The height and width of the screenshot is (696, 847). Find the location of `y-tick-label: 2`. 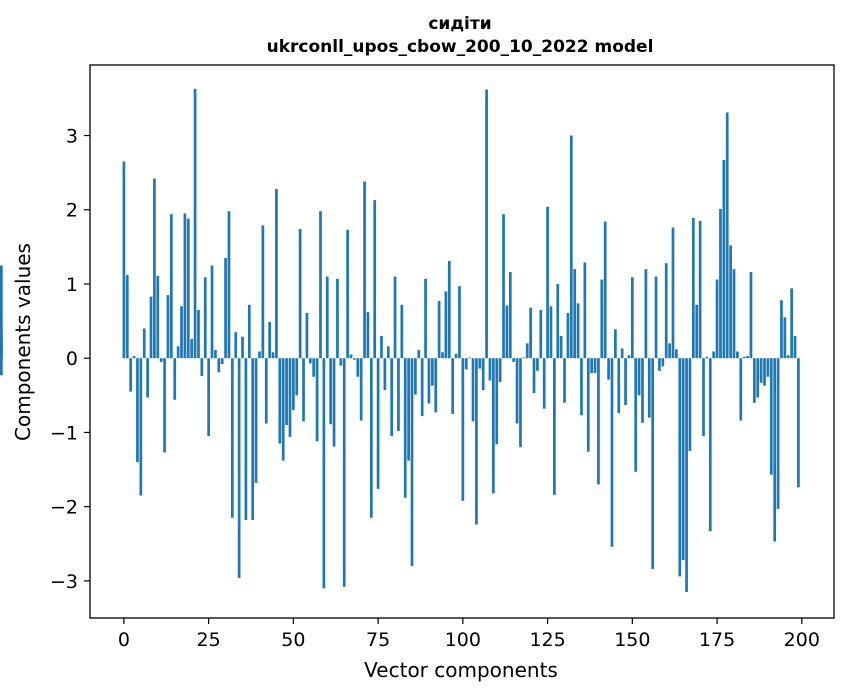

y-tick-label: 2 is located at coordinates (72, 211).